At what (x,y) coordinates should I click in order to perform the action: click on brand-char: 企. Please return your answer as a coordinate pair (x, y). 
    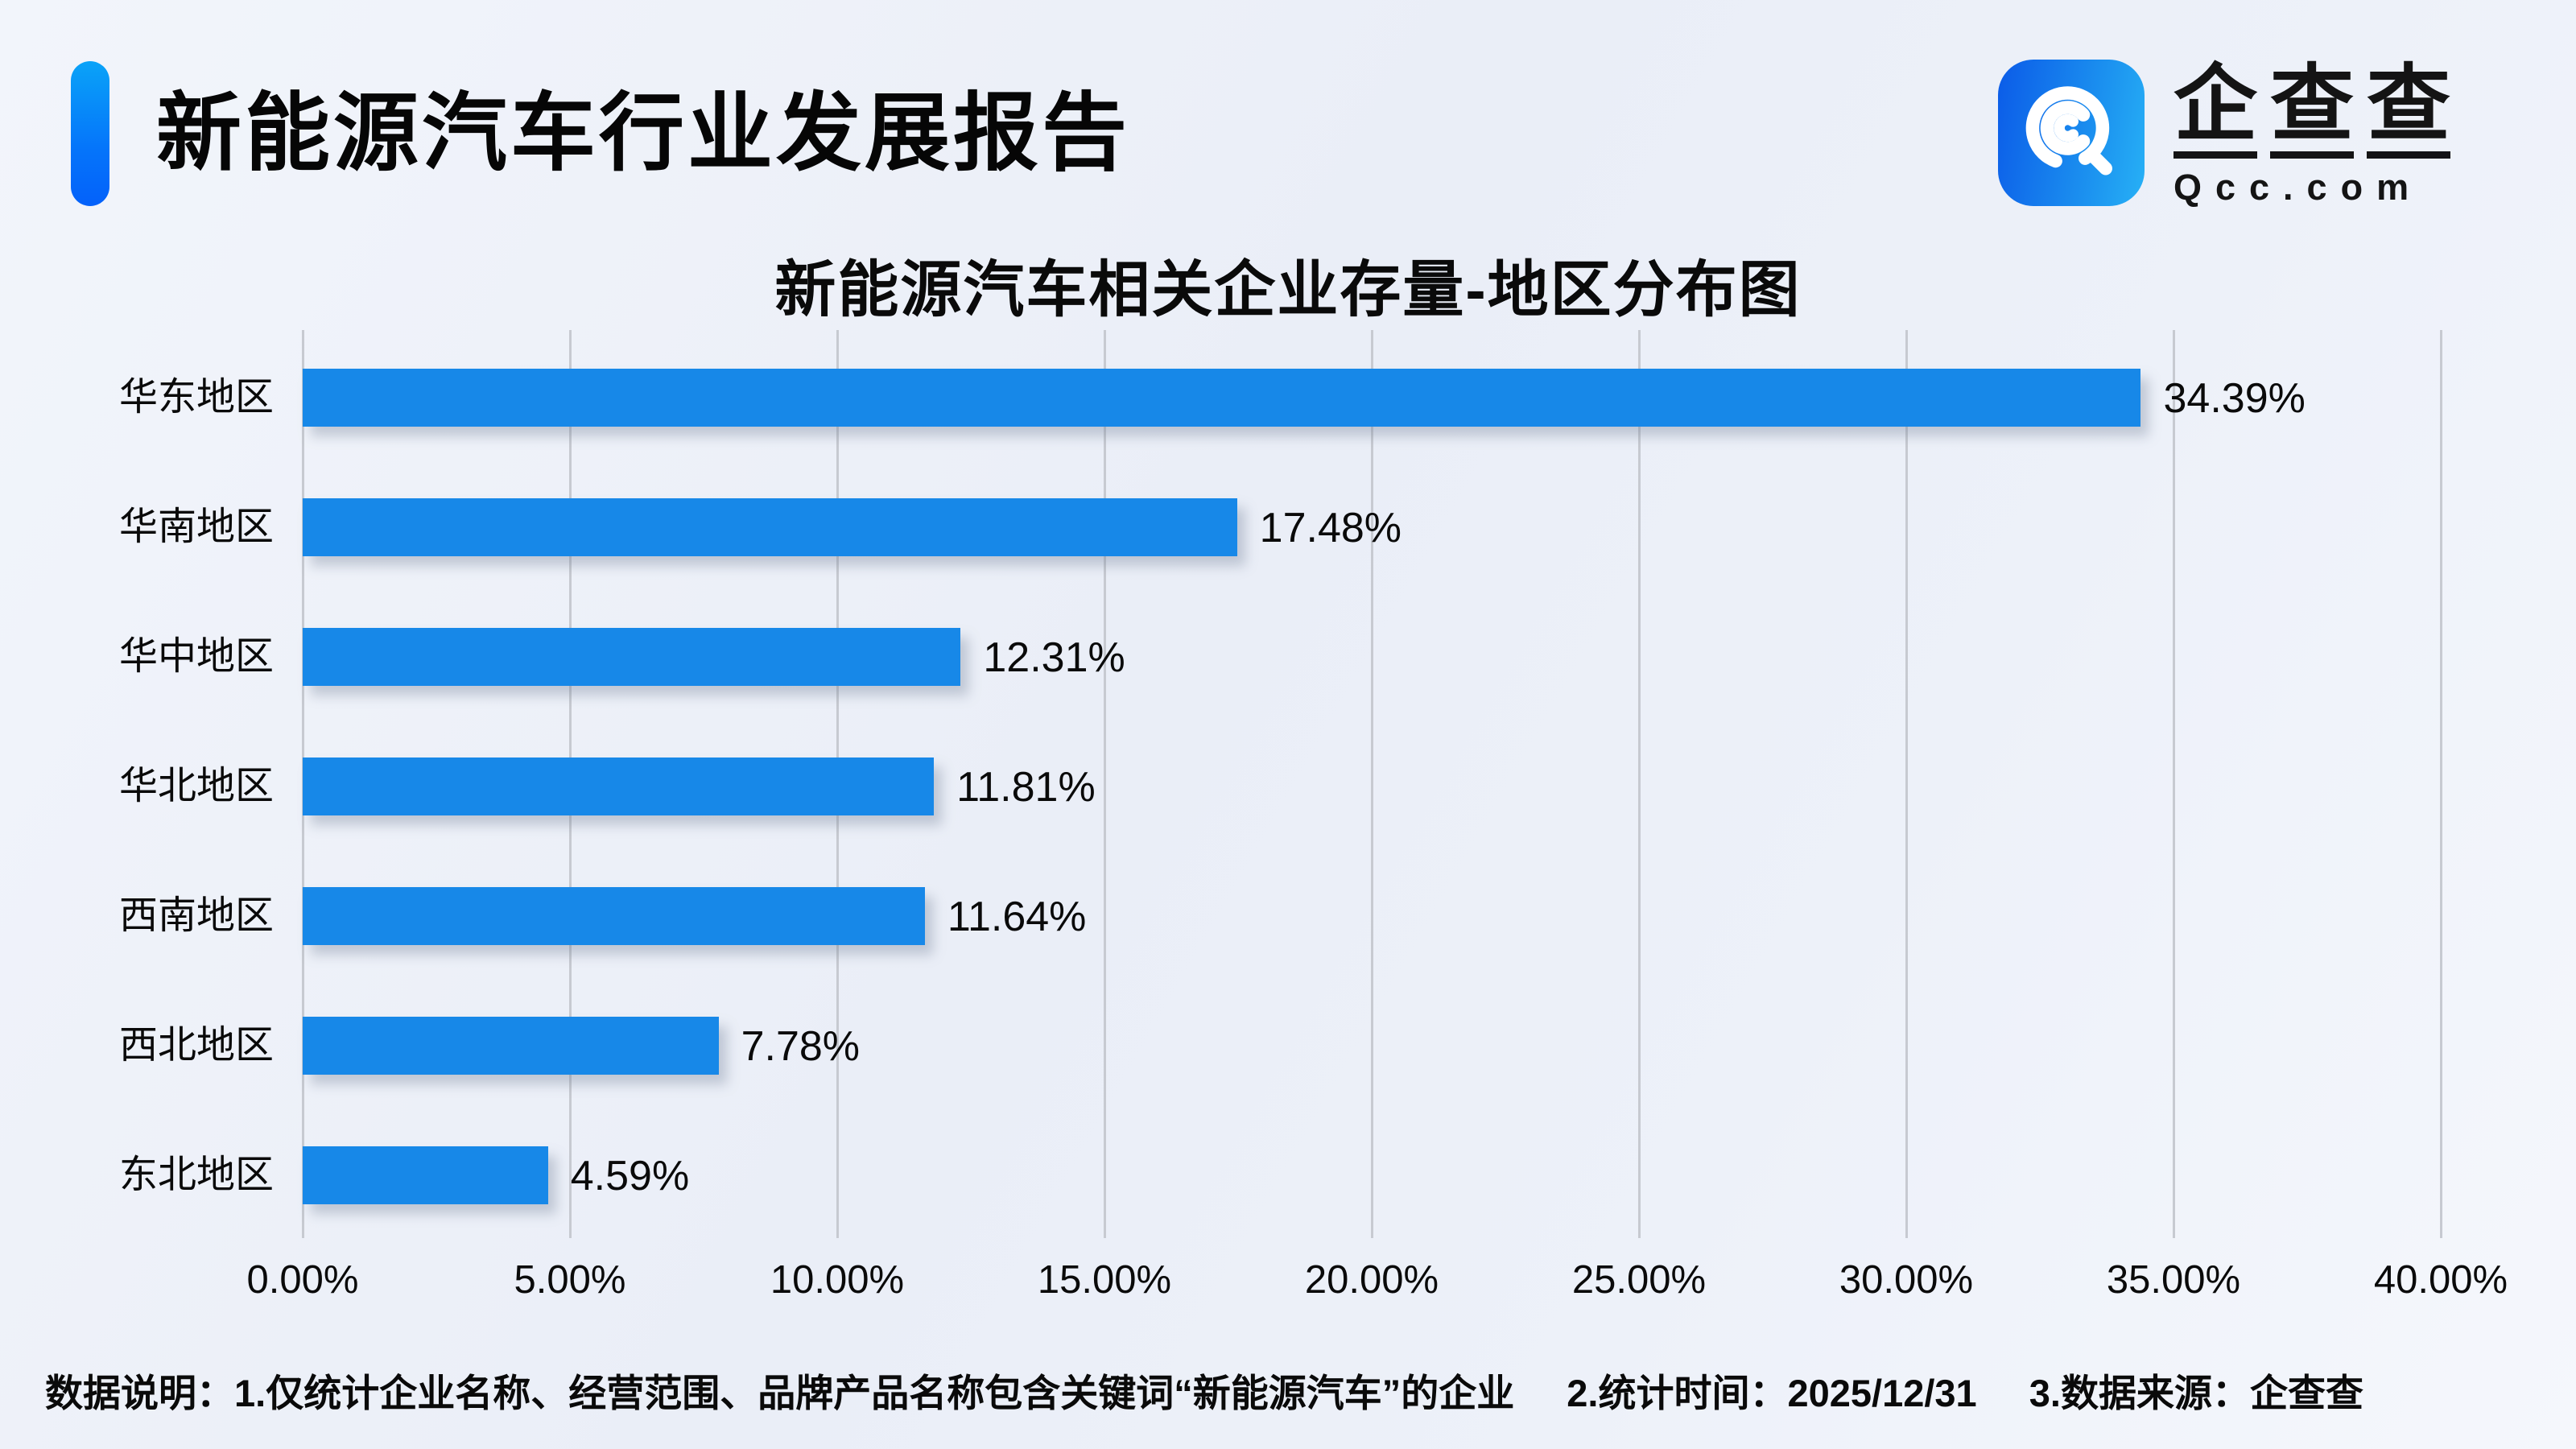
    Looking at the image, I should click on (2216, 109).